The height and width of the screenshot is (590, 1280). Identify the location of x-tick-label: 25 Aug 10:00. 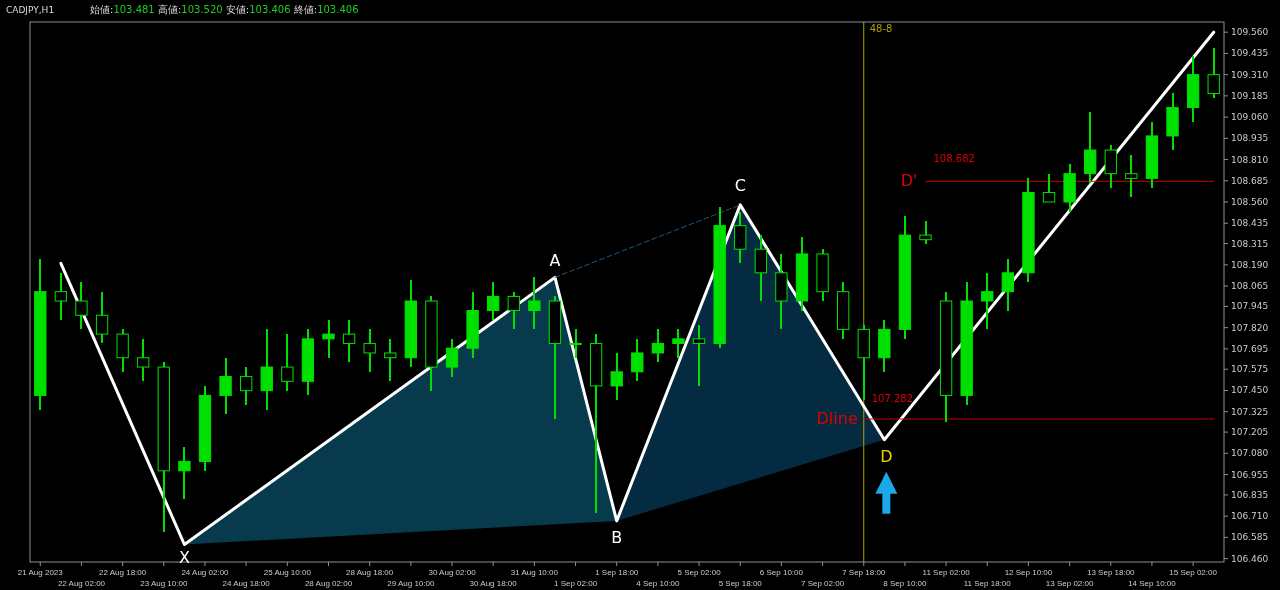
(287, 572).